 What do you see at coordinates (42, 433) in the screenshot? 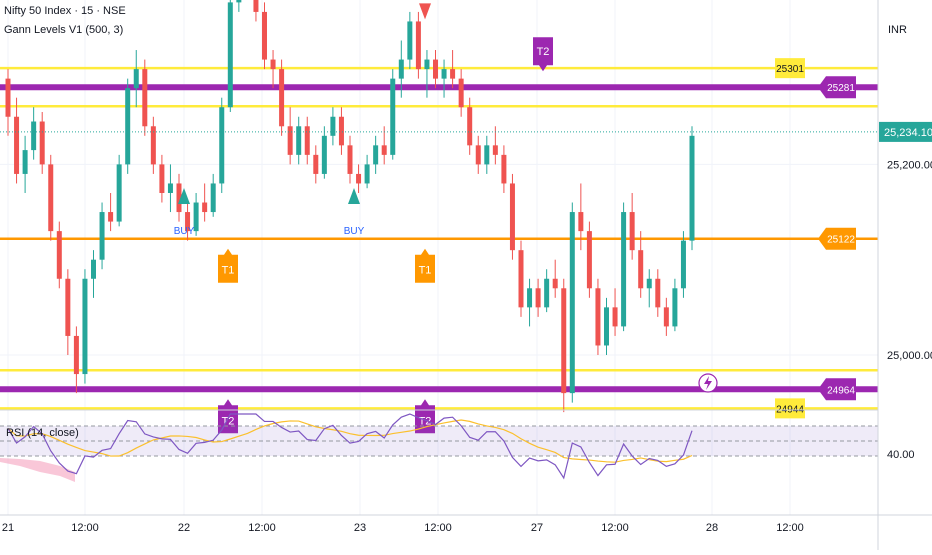
I see `rsi-title: RSI (14, close)` at bounding box center [42, 433].